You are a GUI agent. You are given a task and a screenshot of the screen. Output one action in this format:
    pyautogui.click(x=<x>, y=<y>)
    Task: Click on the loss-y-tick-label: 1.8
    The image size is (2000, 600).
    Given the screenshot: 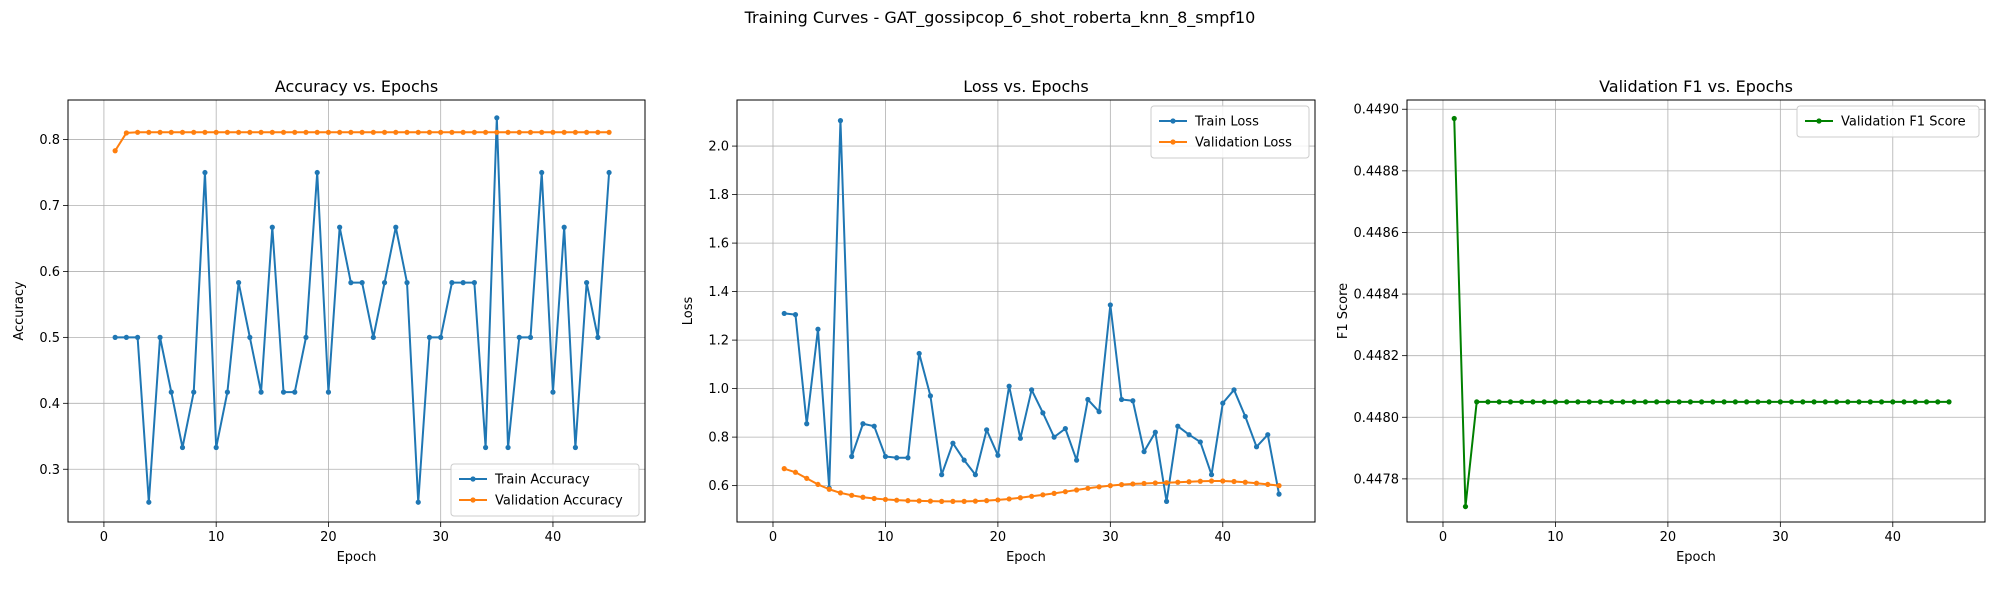 What is the action you would take?
    pyautogui.click(x=718, y=195)
    